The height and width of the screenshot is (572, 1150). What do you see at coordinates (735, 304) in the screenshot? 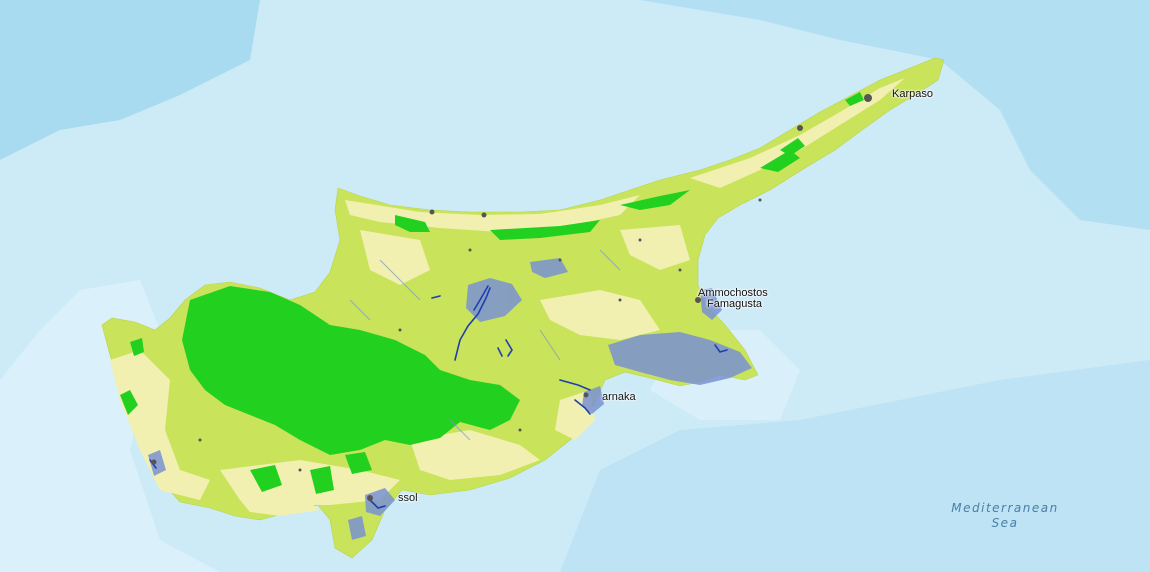
I see `place-label-famagusta: Famagusta` at bounding box center [735, 304].